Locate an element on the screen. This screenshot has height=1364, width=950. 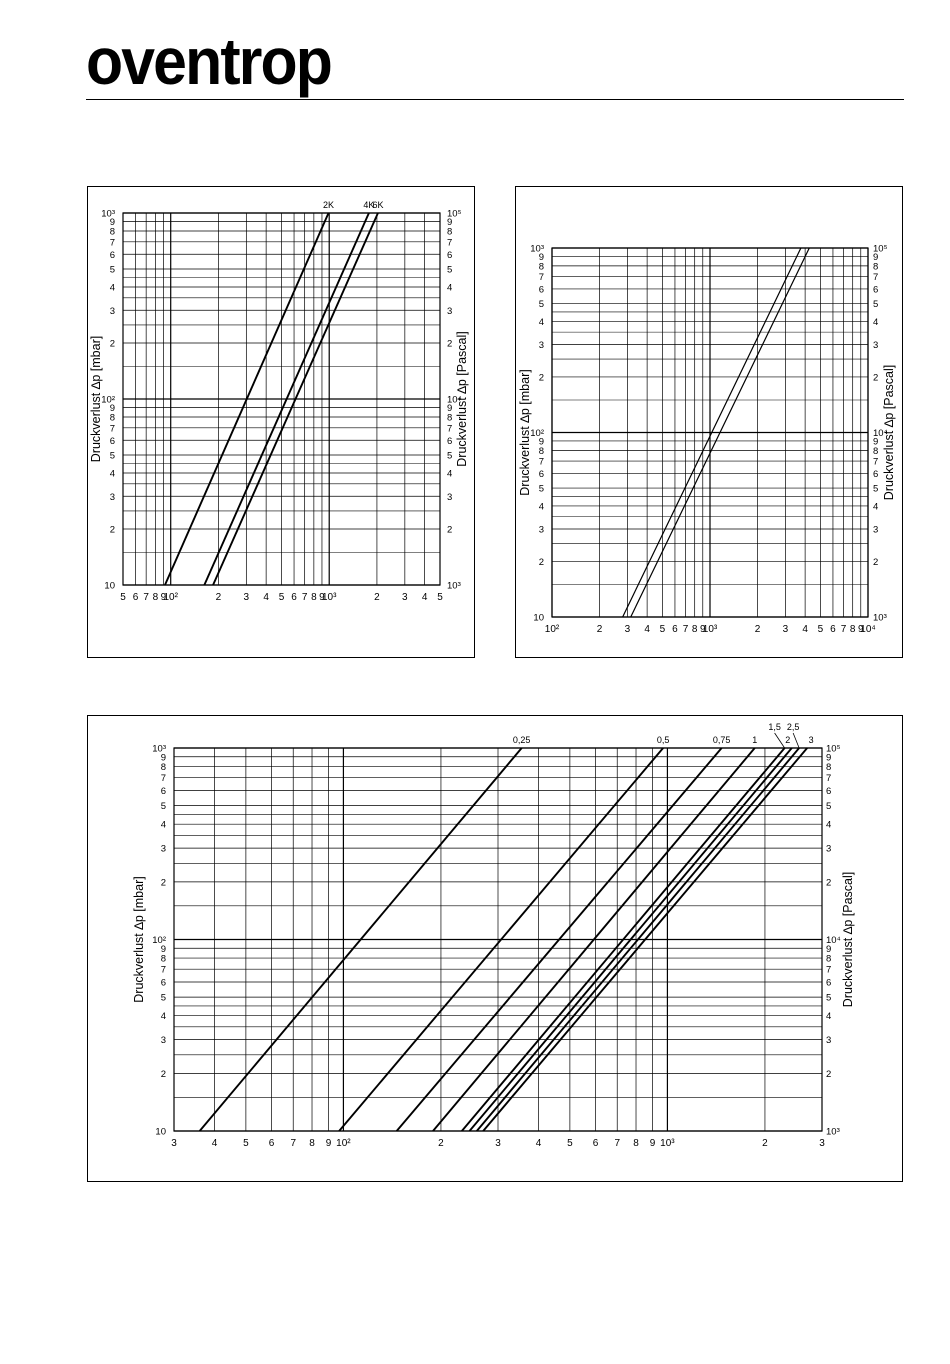
grid is located at coordinates (281, 399).